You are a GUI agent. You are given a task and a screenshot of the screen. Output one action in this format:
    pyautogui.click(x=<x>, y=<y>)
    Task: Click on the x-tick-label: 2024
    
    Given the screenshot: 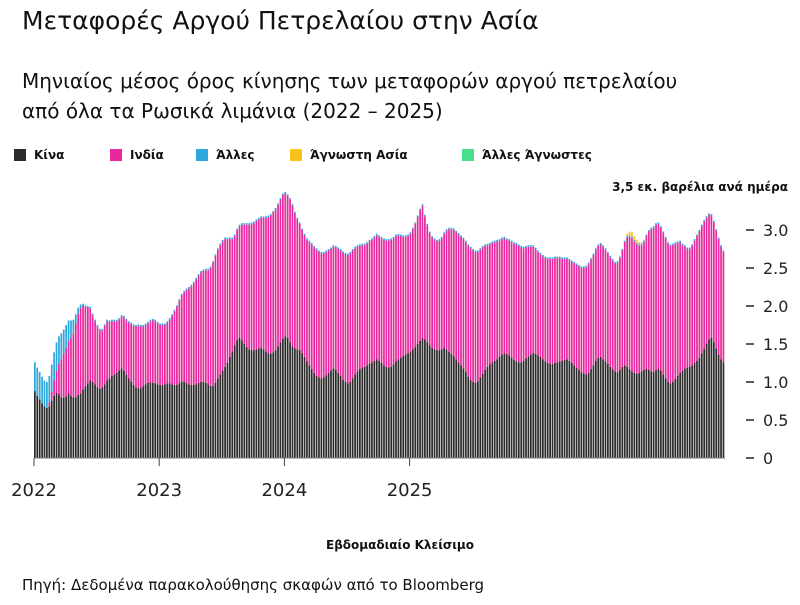 What is the action you would take?
    pyautogui.click(x=284, y=490)
    